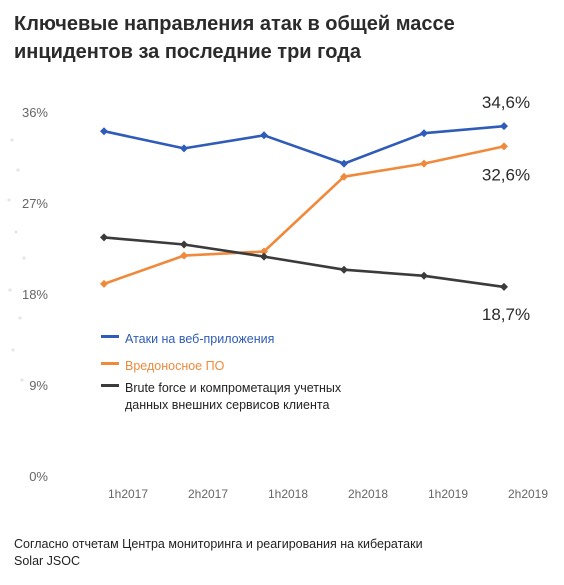 The image size is (564, 585). Describe the element at coordinates (233, 388) in the screenshot. I see `legend-label-2-line-0: Brute force и компрометация учетных` at that location.